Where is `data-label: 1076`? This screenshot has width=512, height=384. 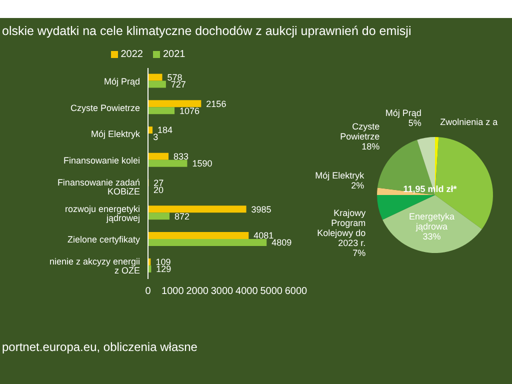 data-label: 1076 is located at coordinates (190, 111).